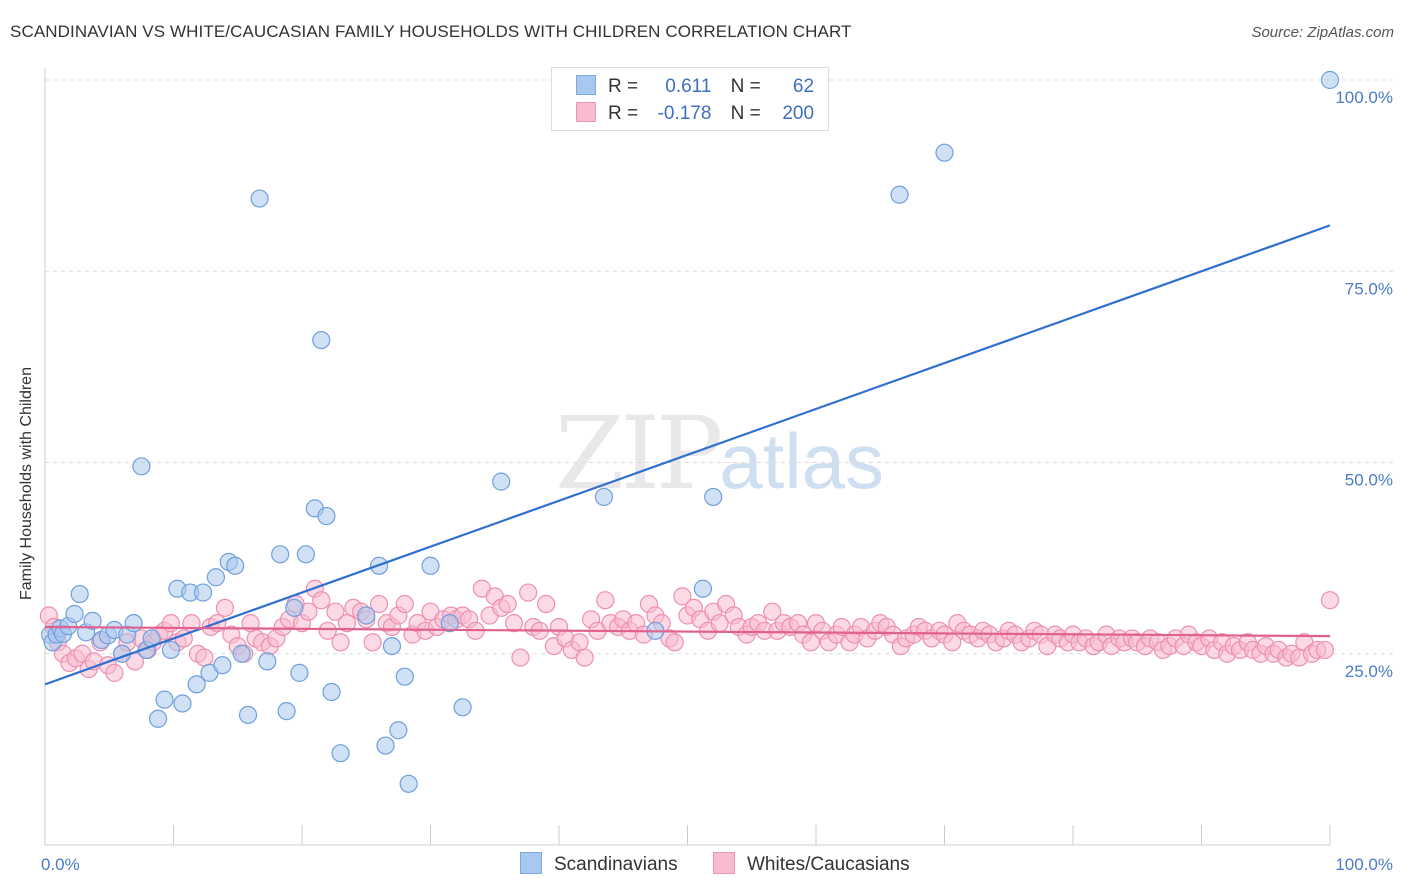 The width and height of the screenshot is (1406, 892). What do you see at coordinates (586, 85) in the screenshot?
I see `legend-swatch-scandinavians` at bounding box center [586, 85].